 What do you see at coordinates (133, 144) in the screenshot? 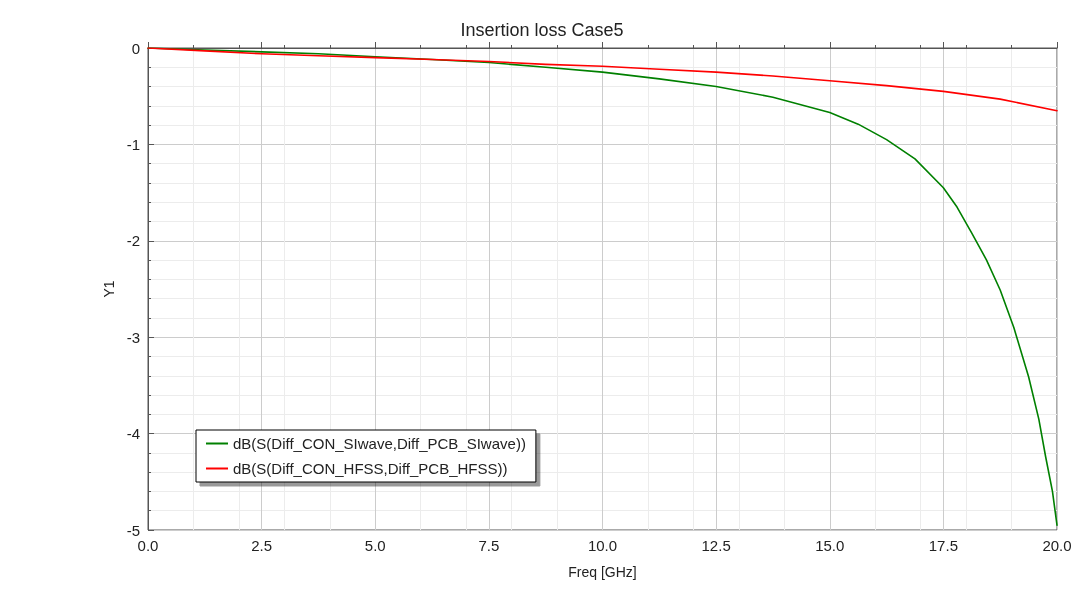
I see `y-tick-label: -1` at bounding box center [133, 144].